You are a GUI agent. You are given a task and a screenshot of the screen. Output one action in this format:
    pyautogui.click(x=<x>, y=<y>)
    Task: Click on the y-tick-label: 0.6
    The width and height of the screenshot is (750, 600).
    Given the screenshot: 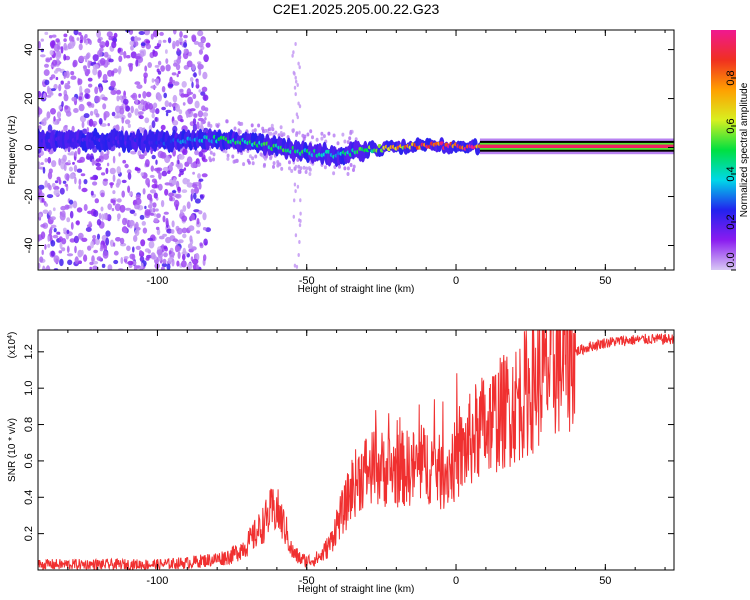 What is the action you would take?
    pyautogui.click(x=29, y=460)
    